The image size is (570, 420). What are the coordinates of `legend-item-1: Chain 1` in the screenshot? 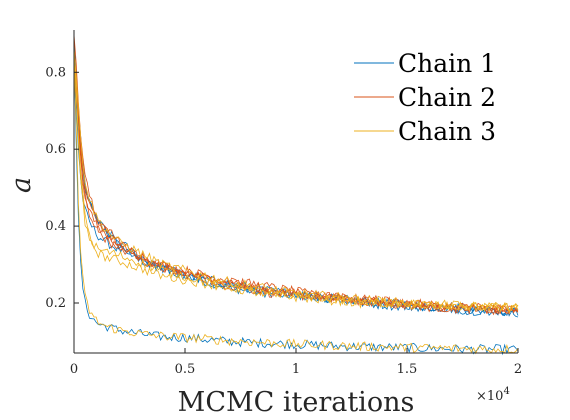 It's located at (425, 63).